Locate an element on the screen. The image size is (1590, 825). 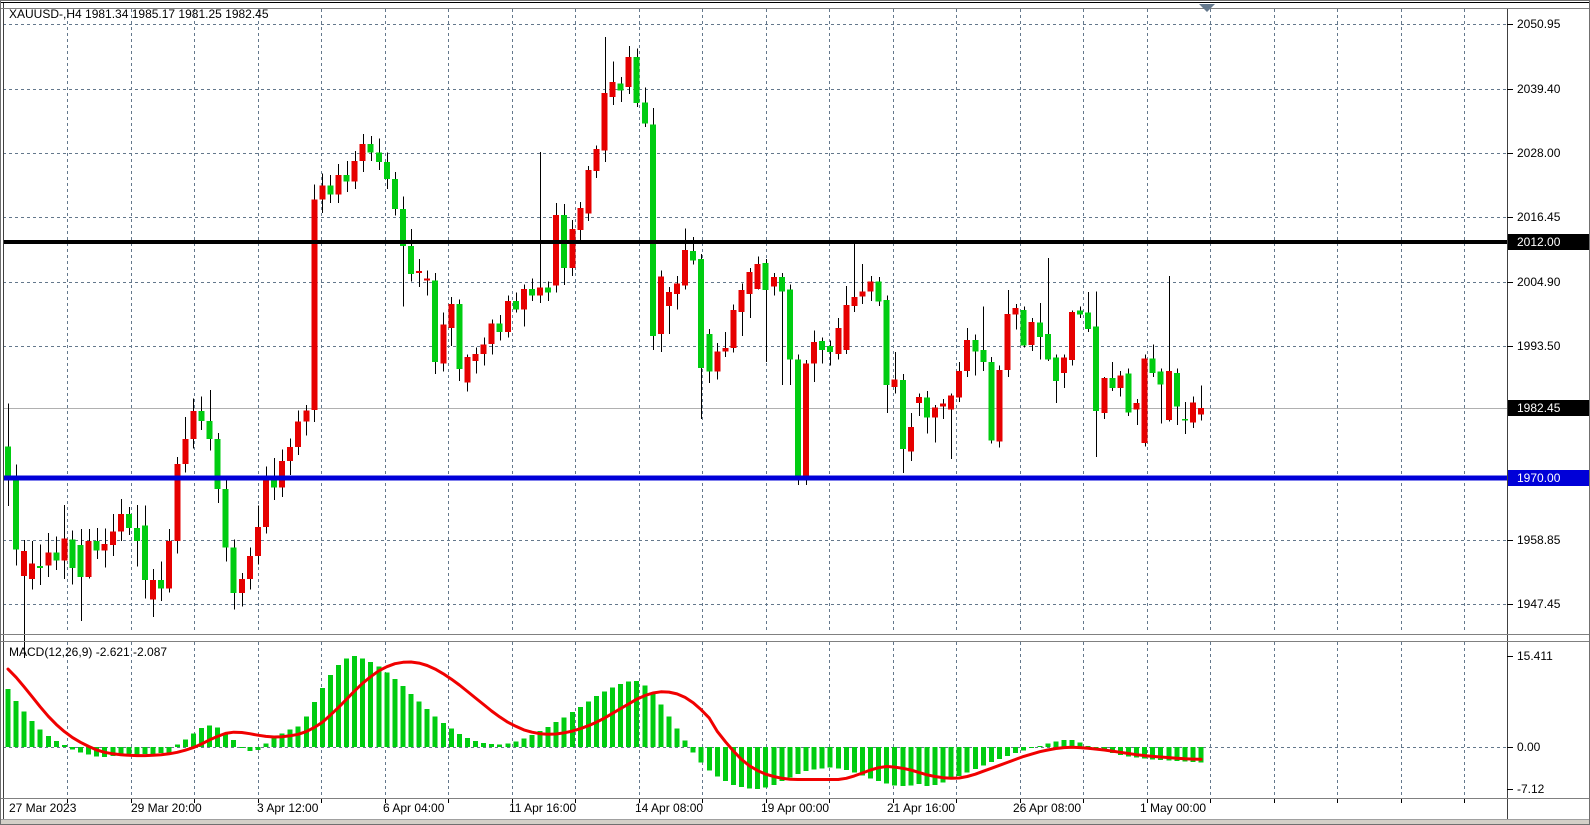
macd-axis-label: -7.12 is located at coordinates (1531, 789).